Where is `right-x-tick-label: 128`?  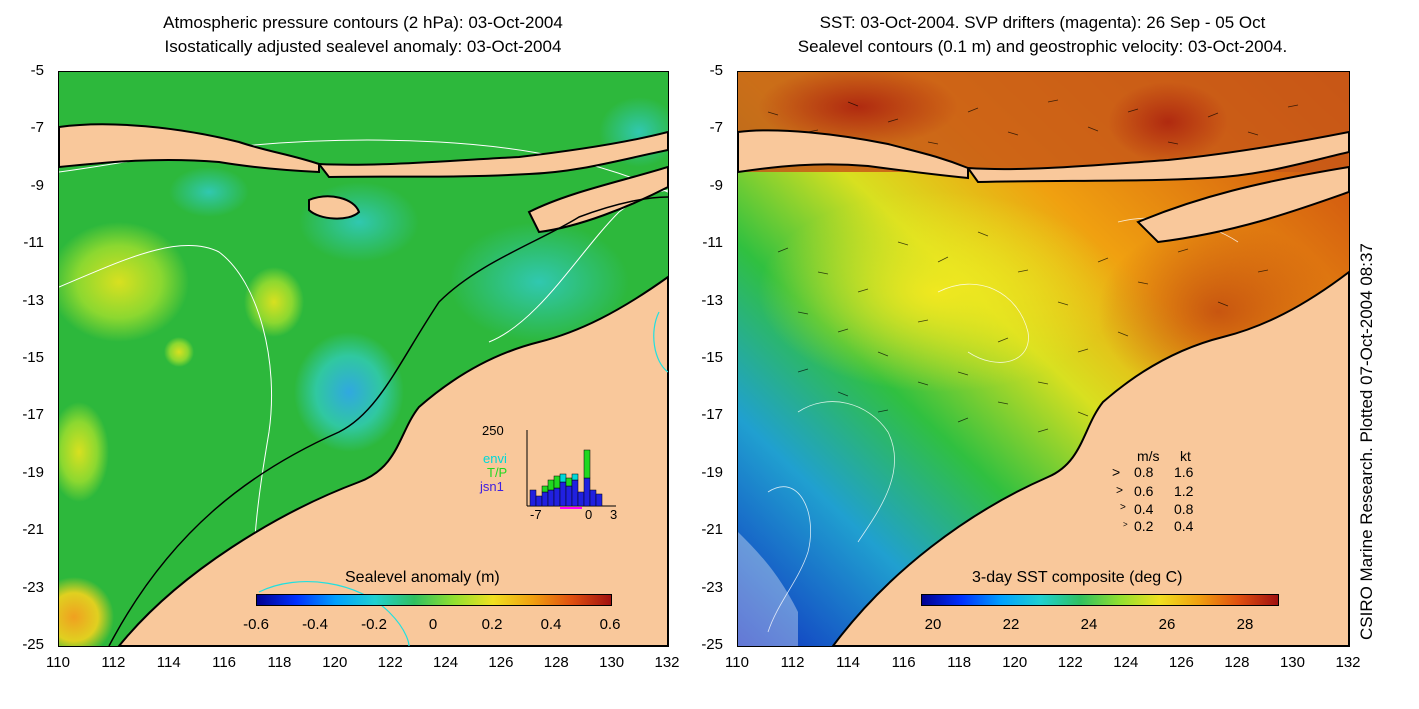 right-x-tick-label: 128 is located at coordinates (1237, 662).